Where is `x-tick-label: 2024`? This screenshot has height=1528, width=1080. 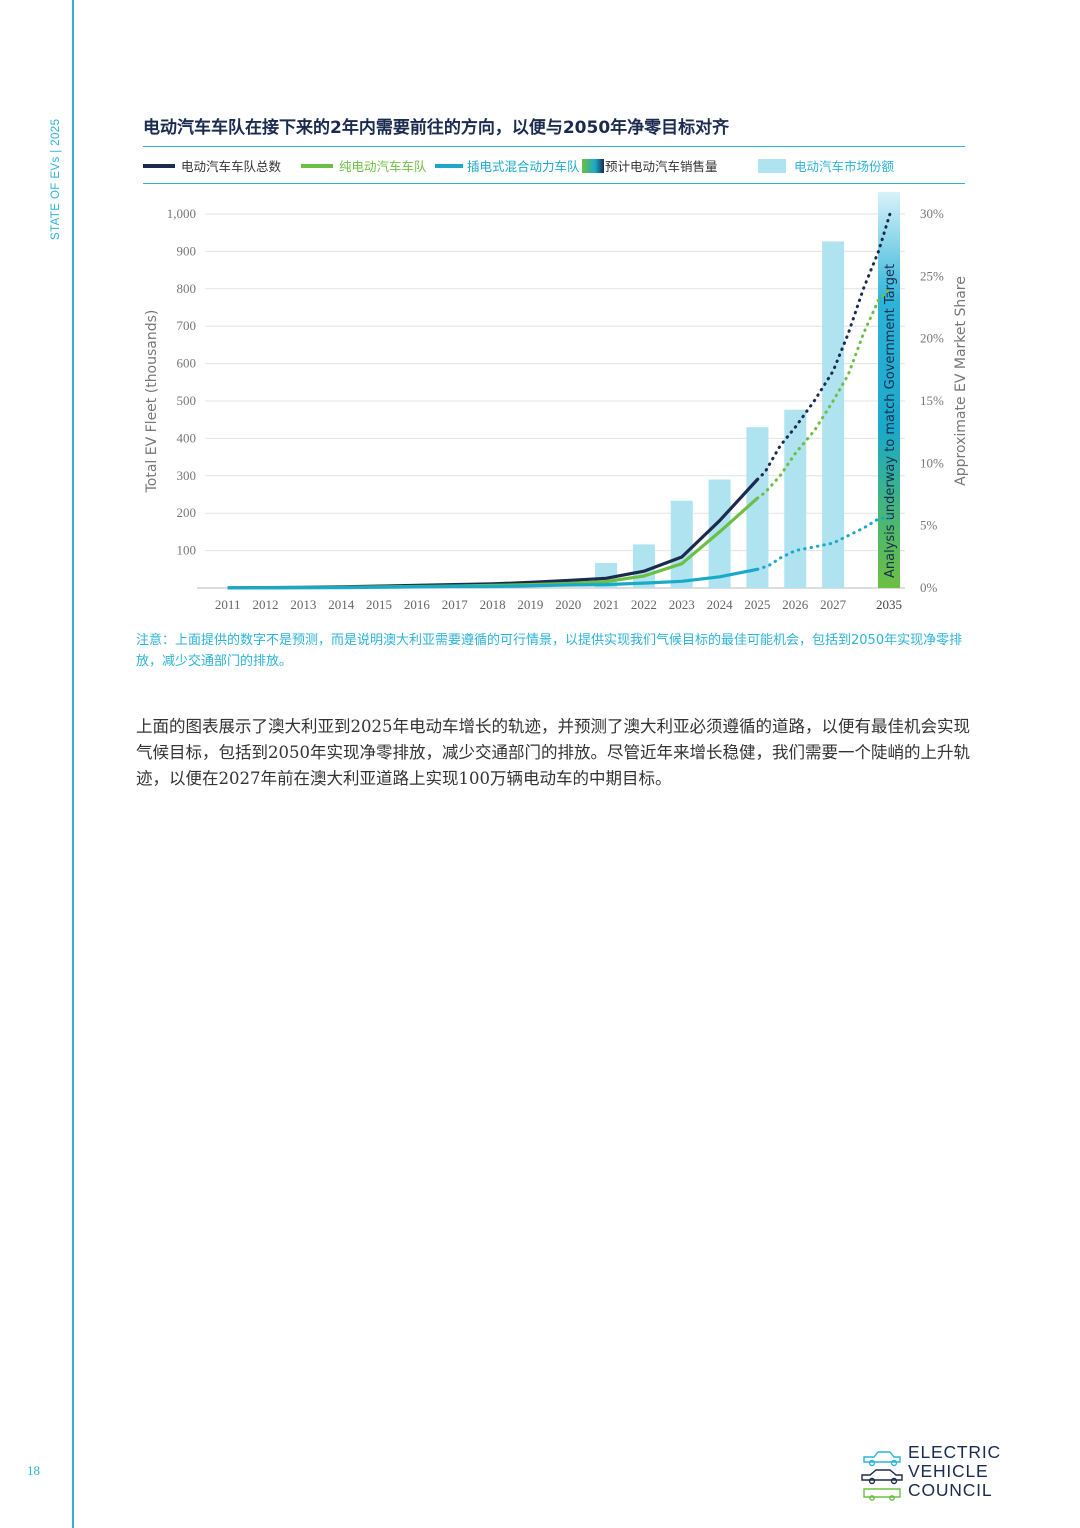
x-tick-label: 2024 is located at coordinates (720, 604).